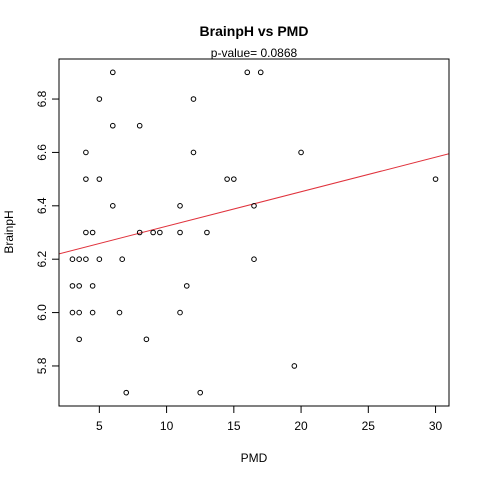 The image size is (480, 480). Describe the element at coordinates (42, 259) in the screenshot. I see `y-tick-label: 6.2` at that location.